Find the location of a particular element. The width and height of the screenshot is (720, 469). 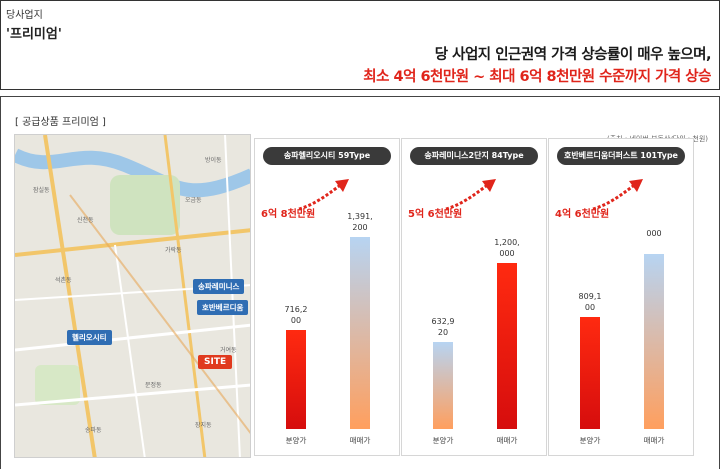

map-pin-hoban-berdium: 호반베르디움 is located at coordinates (223, 307).